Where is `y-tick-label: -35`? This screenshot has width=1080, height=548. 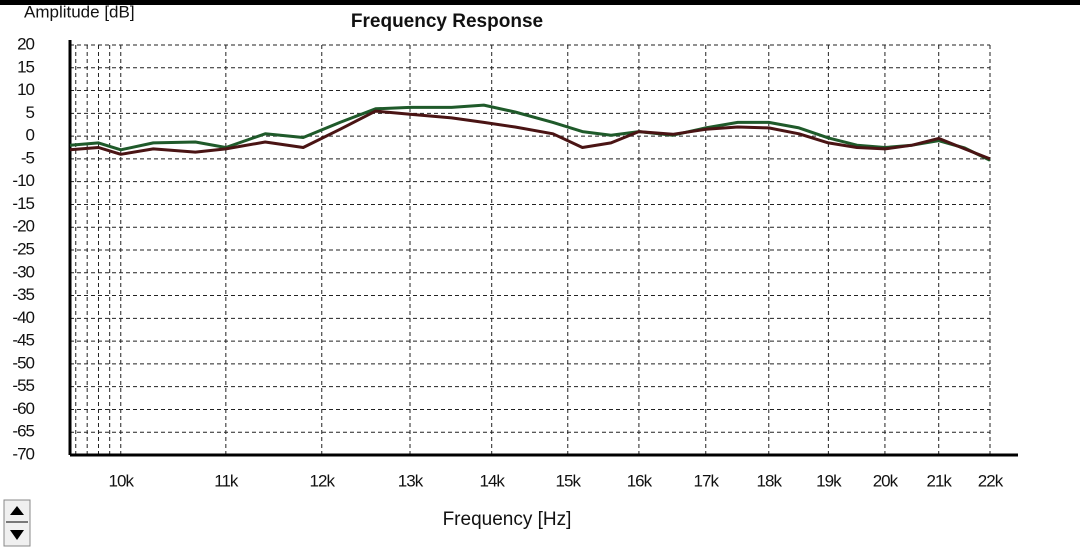 y-tick-label: -35 is located at coordinates (23, 294).